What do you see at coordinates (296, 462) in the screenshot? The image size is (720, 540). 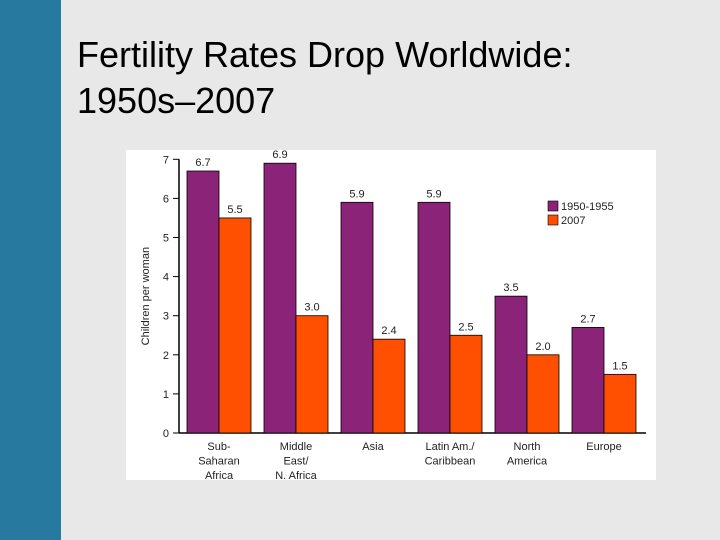 I see `x-tick-label: East/` at bounding box center [296, 462].